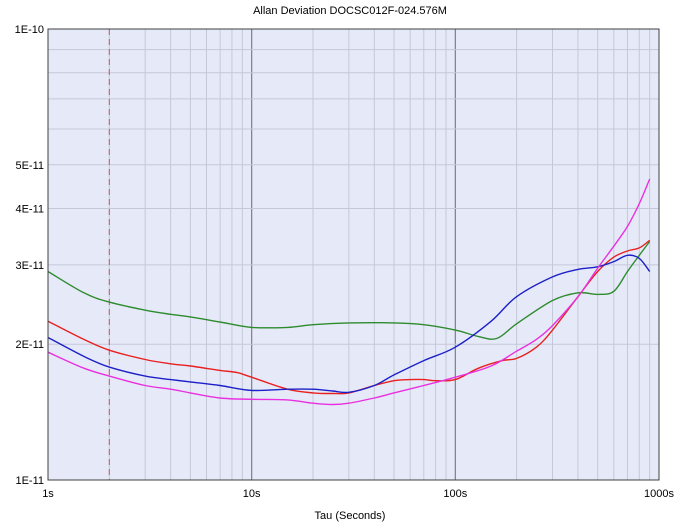 The image size is (688, 524). Describe the element at coordinates (455, 494) in the screenshot. I see `x-tick-label: 100s` at that location.